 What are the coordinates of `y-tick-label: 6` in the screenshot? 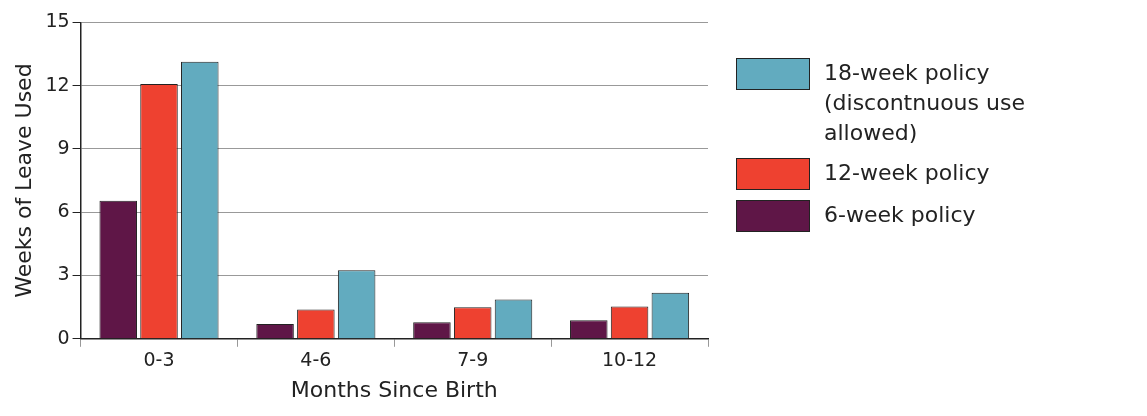 It's located at (63, 210).